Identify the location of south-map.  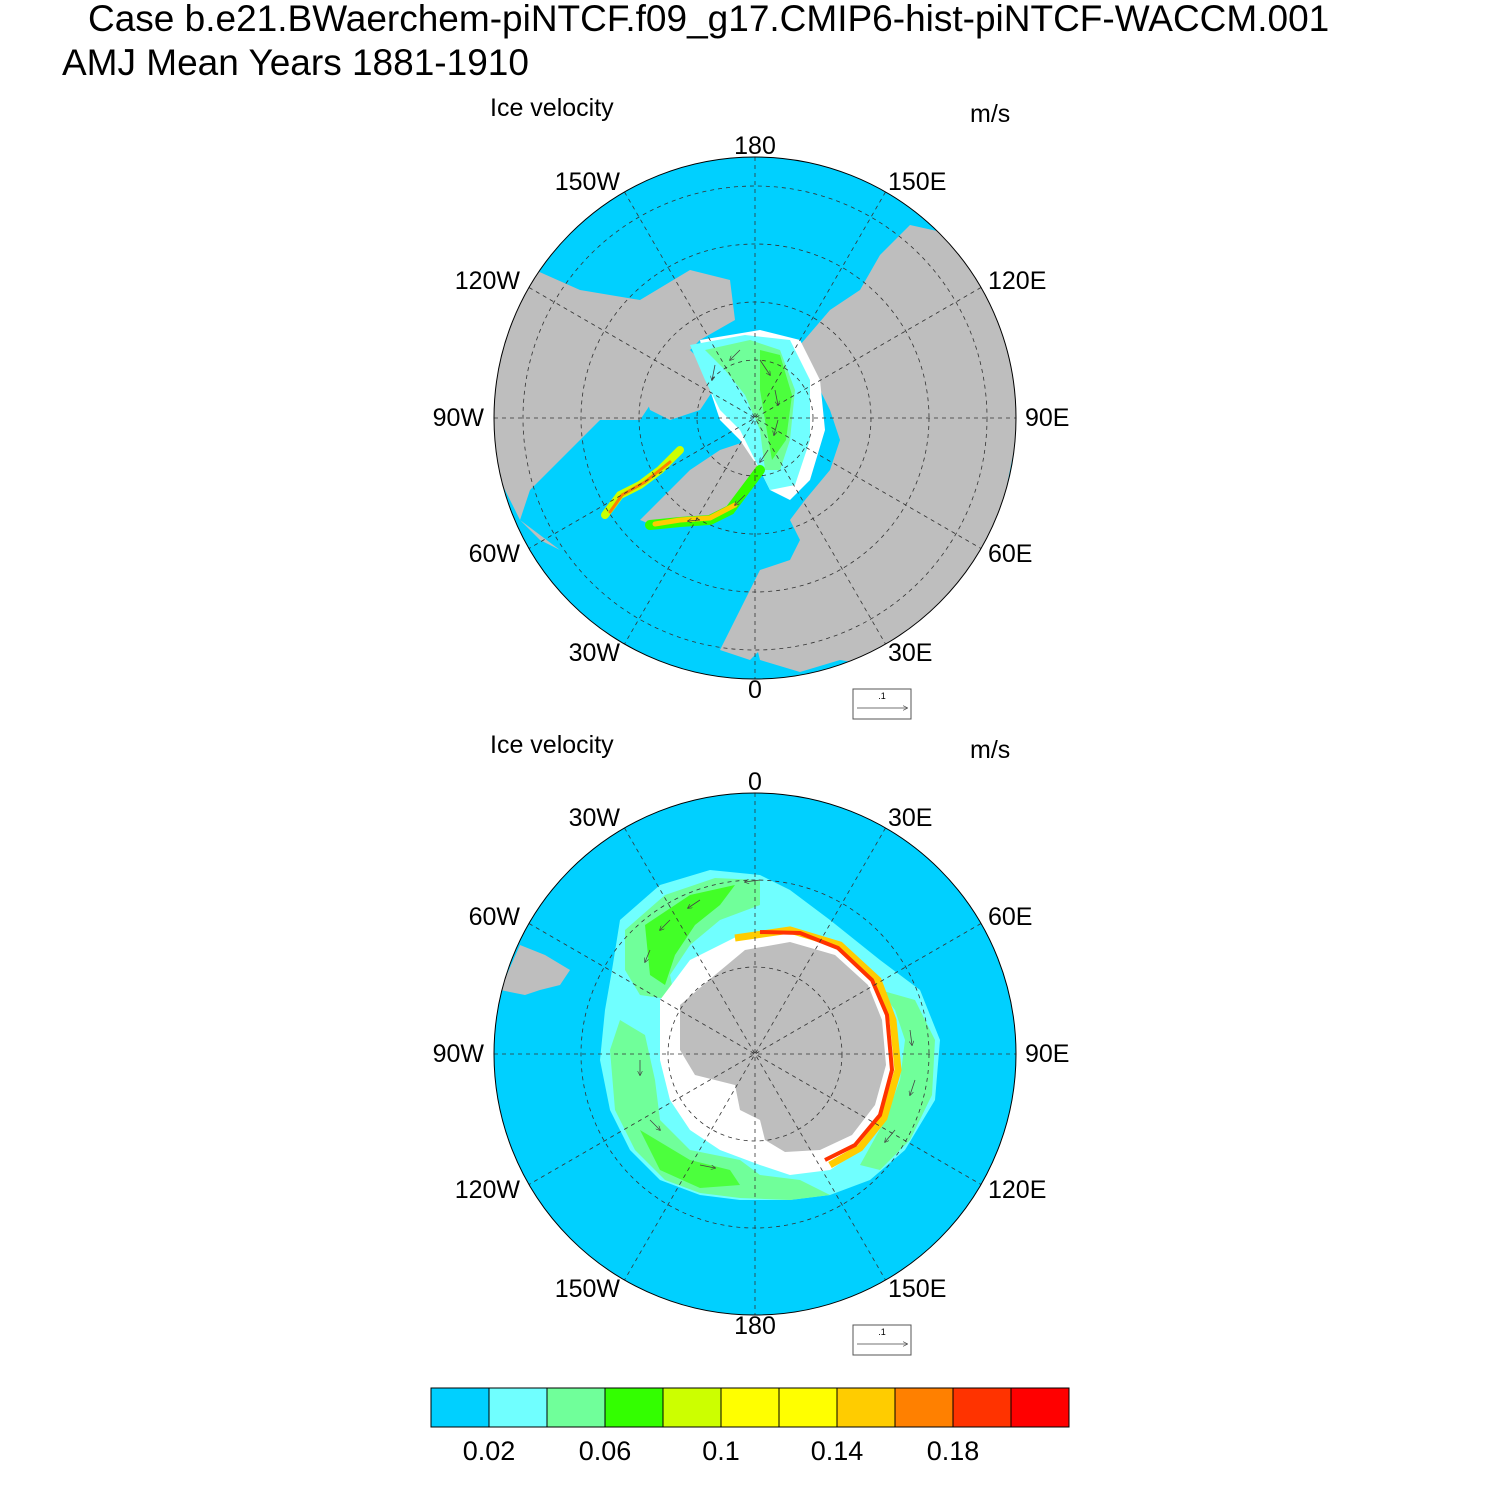
(755, 1054).